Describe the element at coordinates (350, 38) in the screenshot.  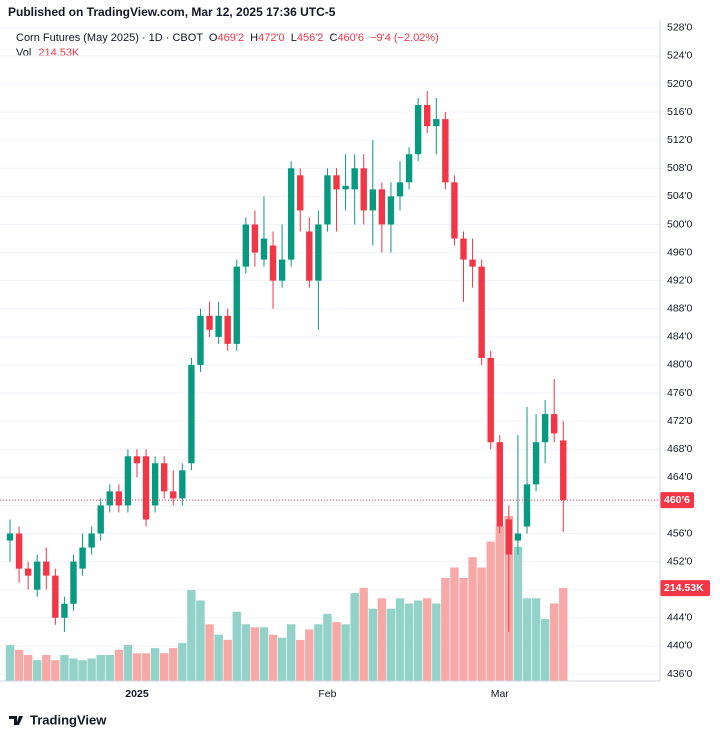
I see `field-value: 460'6` at that location.